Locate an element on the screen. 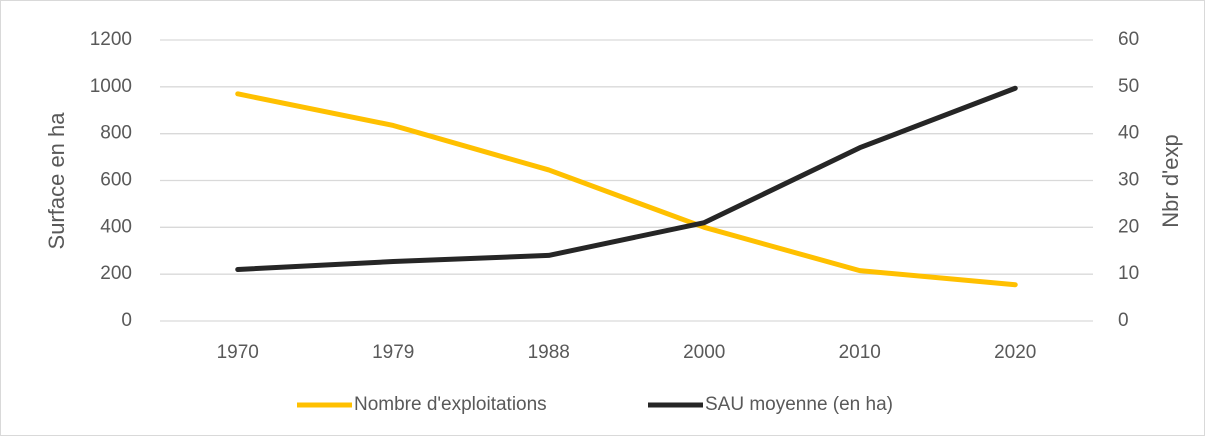 The height and width of the screenshot is (436, 1205). x-tick-label: 1970 is located at coordinates (238, 352).